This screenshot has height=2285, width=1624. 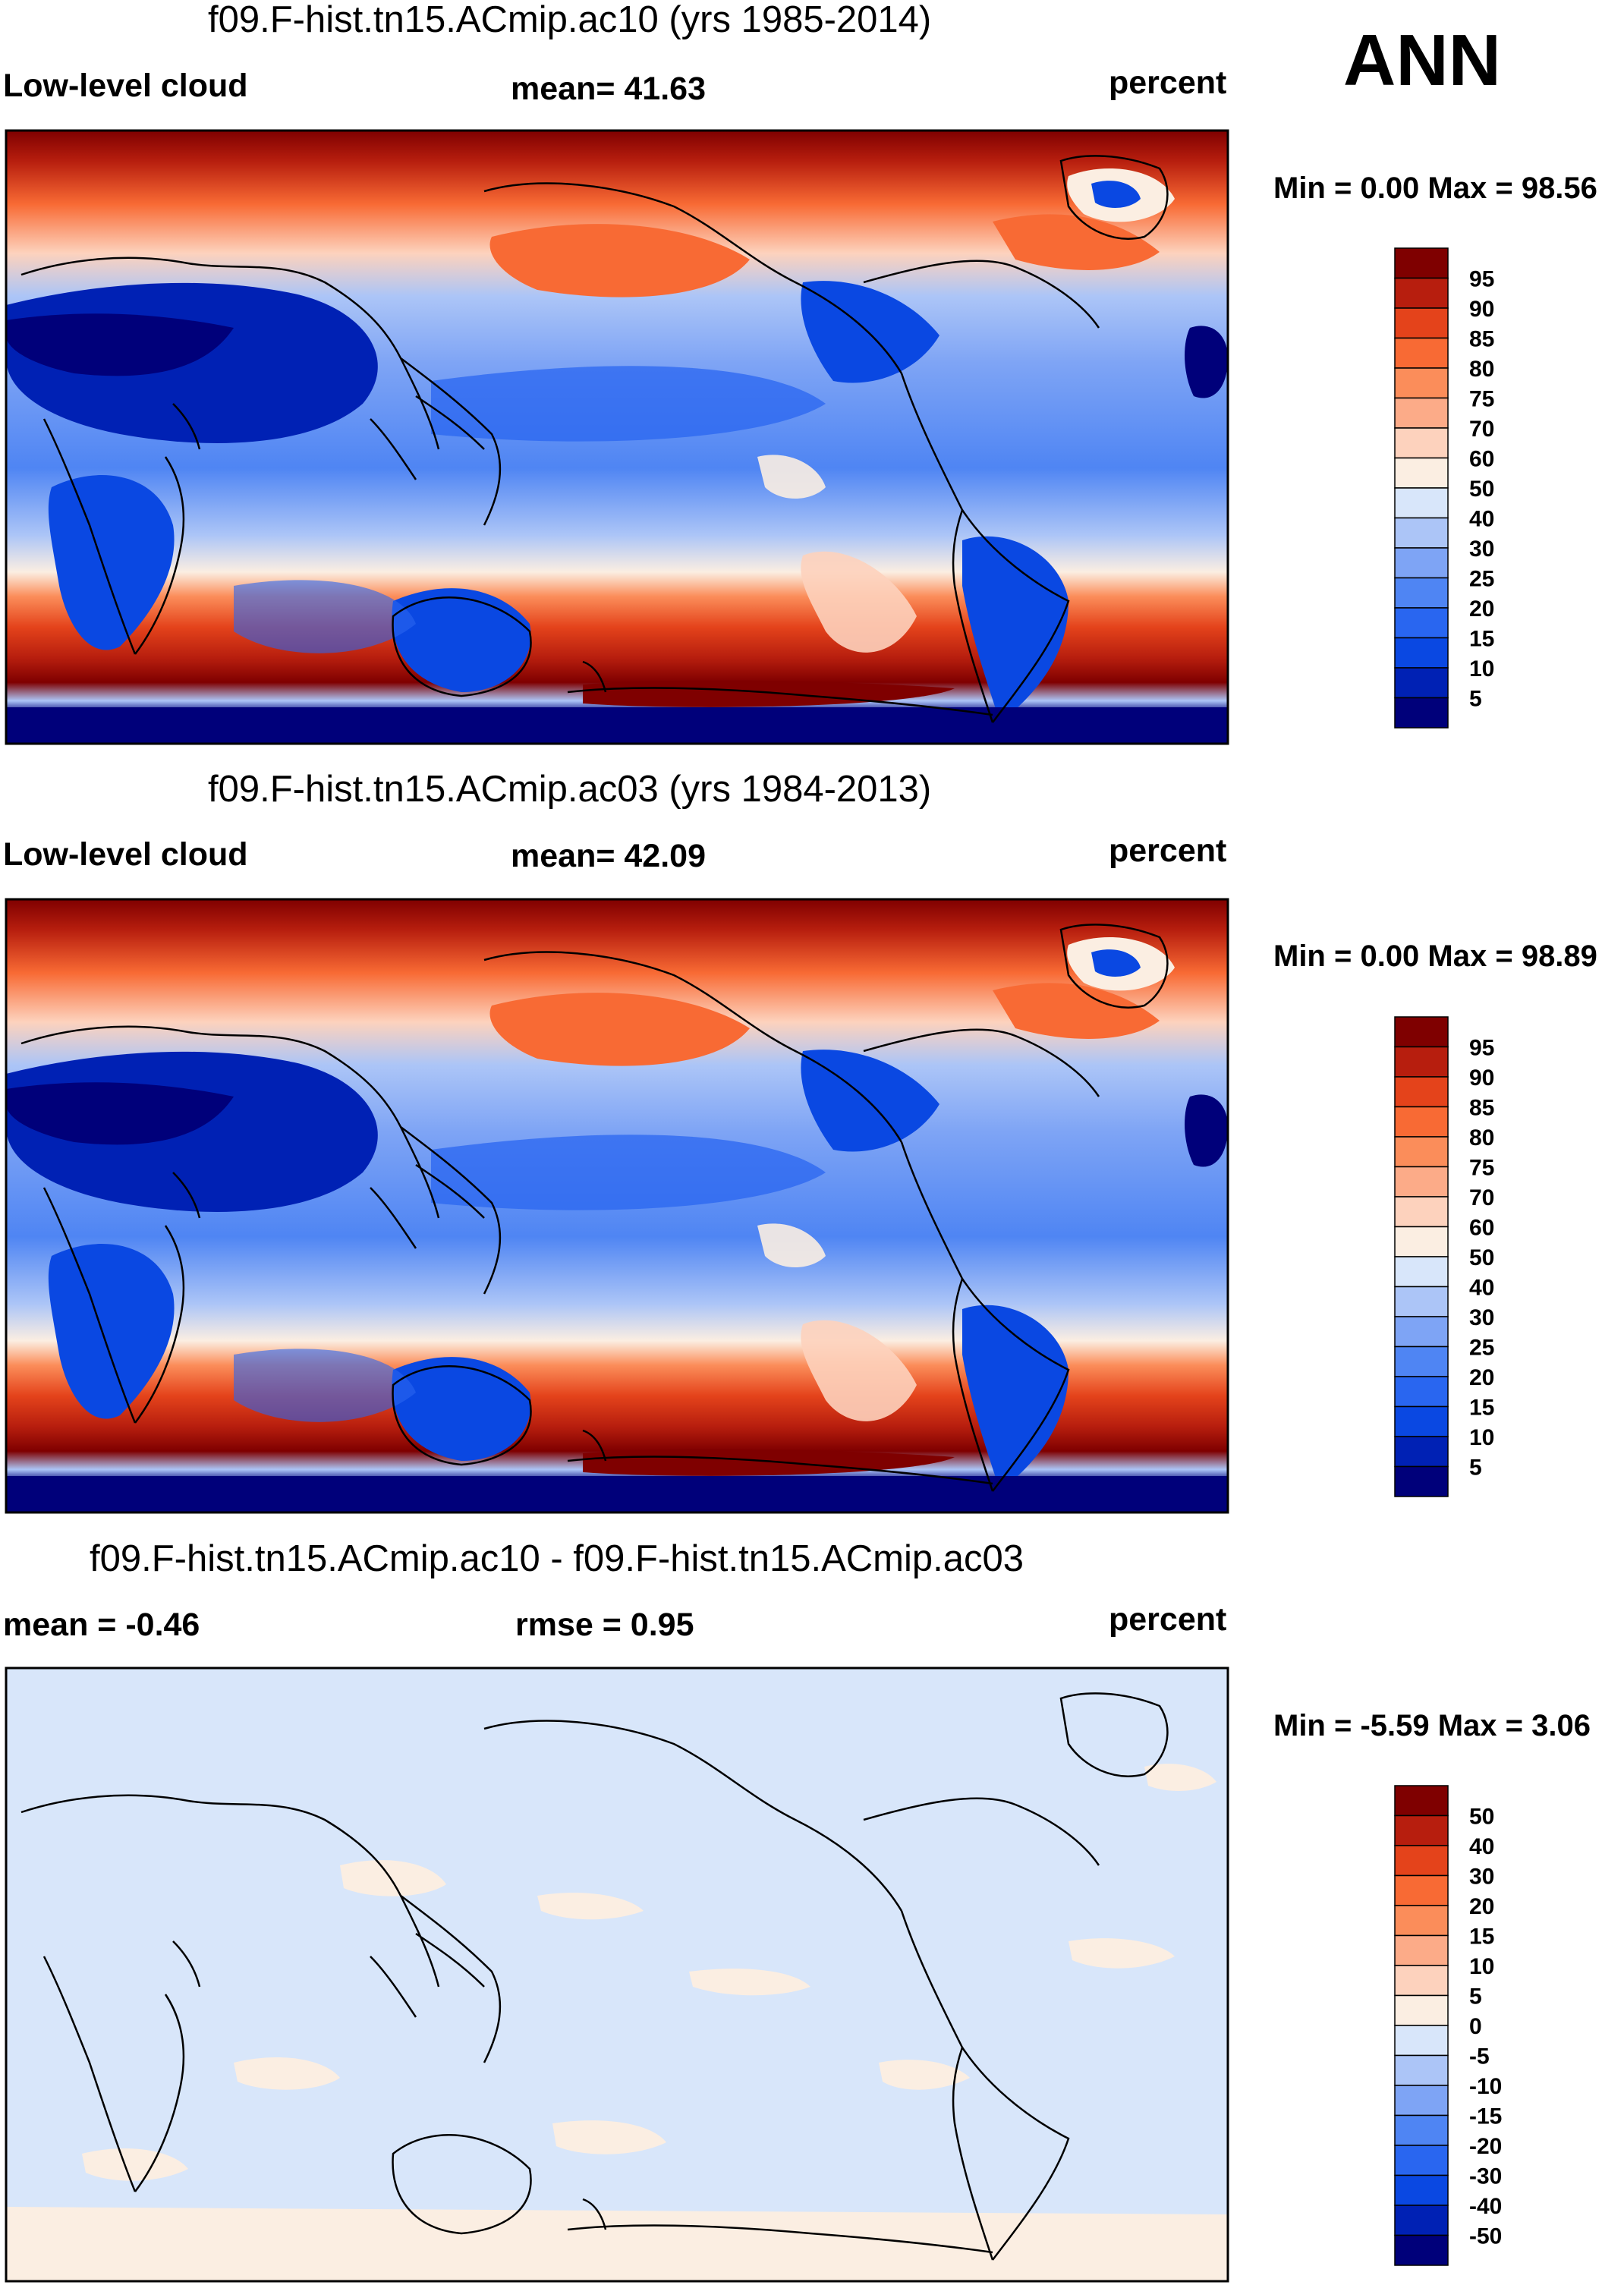 I want to click on panel2-colorbar-tick-label: 60, so click(x=1481, y=1228).